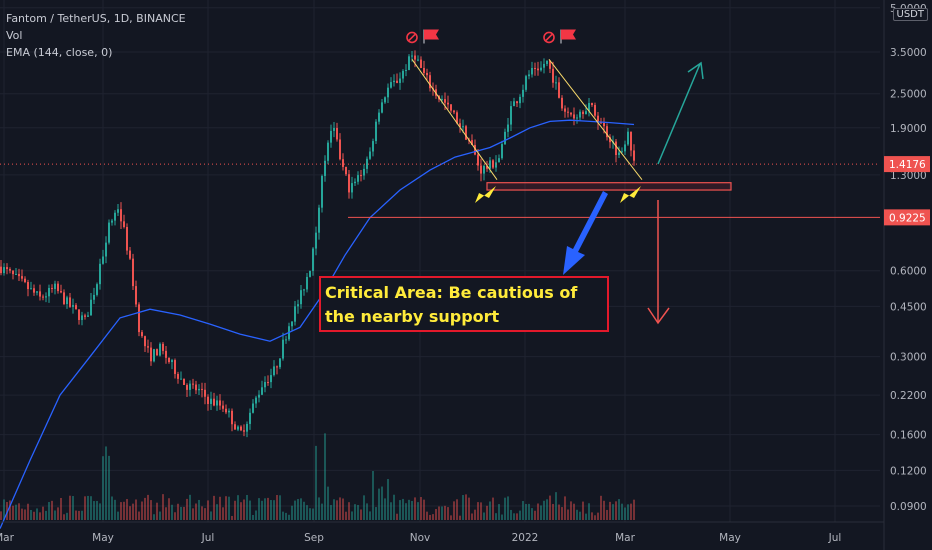 This screenshot has width=932, height=550. Describe the element at coordinates (695, 70) in the screenshot. I see `bullish-arrow-head` at that location.